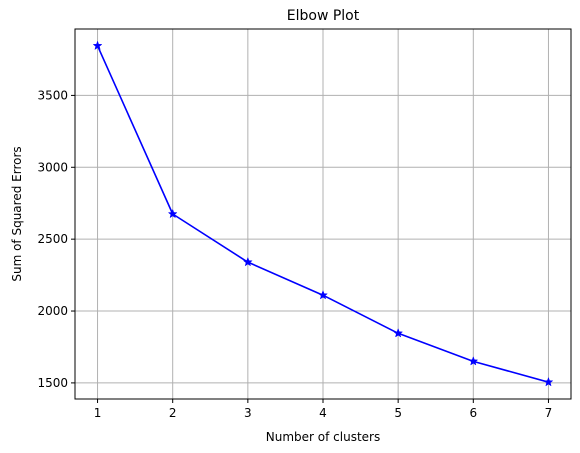  Describe the element at coordinates (173, 413) in the screenshot. I see `x-tick-label: 2` at that location.